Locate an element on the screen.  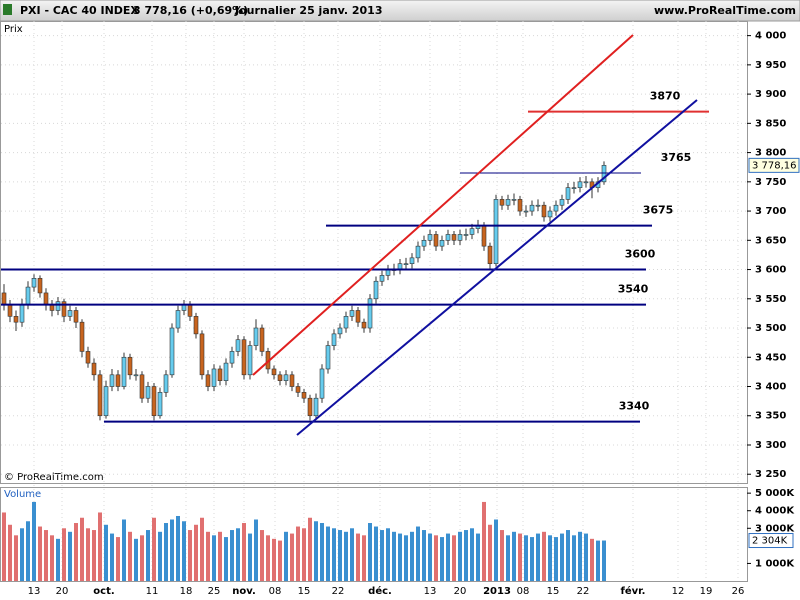
quote: 3 778,16 (+0,69%) is located at coordinates (190, 10).